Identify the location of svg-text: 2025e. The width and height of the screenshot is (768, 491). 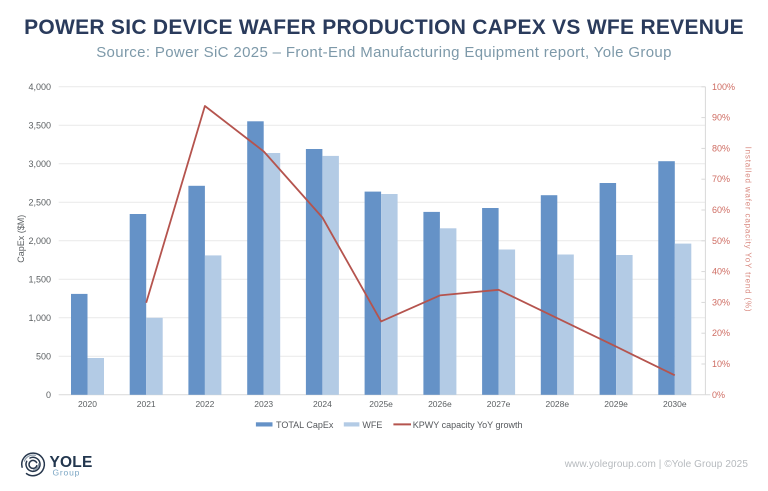
(381, 404).